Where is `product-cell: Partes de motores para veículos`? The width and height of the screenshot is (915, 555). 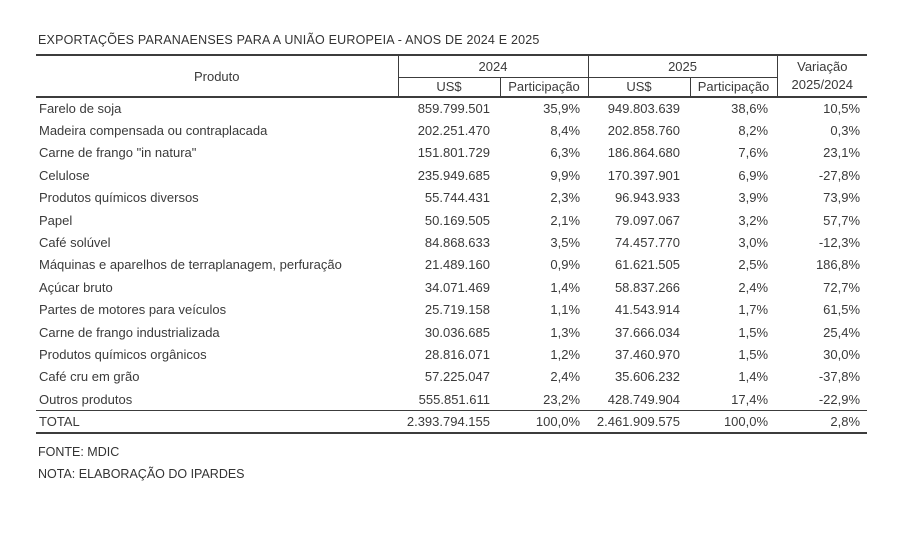 product-cell: Partes de motores para veículos is located at coordinates (133, 310).